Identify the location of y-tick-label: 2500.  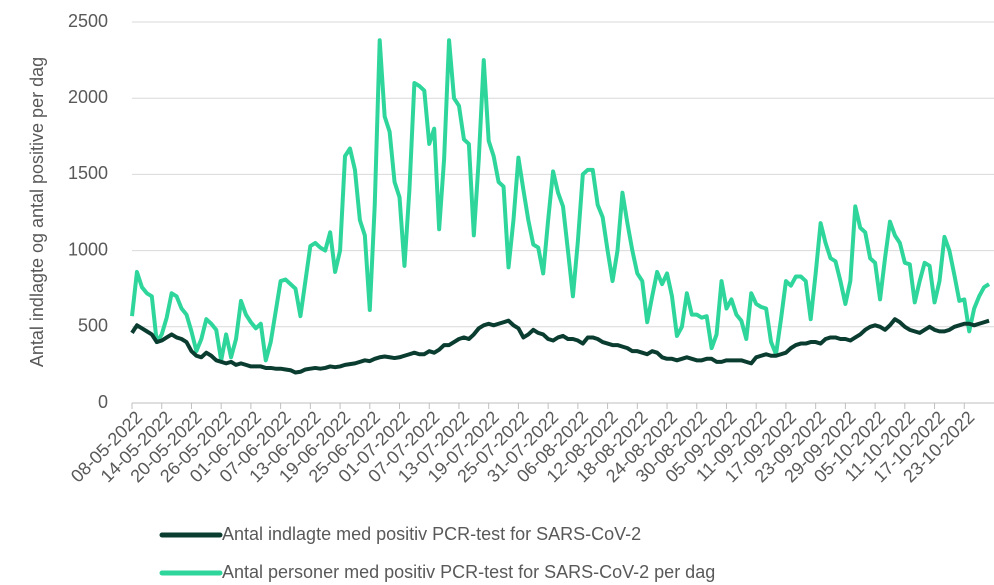
(88, 21).